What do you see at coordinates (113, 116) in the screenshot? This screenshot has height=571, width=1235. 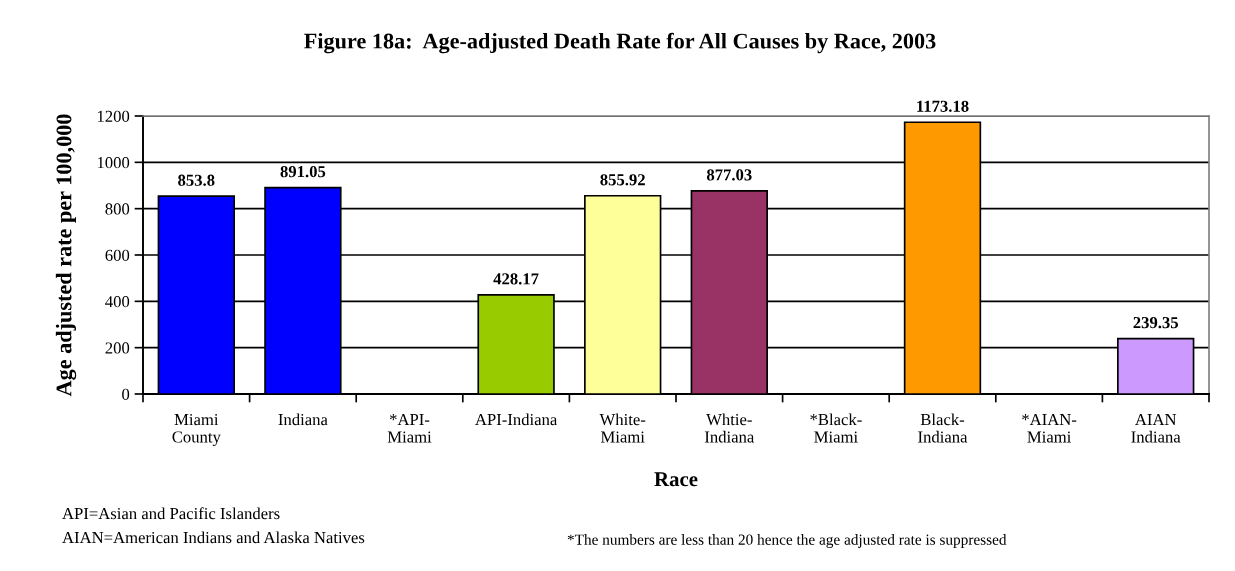 I see `y-tick-label: 1200` at bounding box center [113, 116].